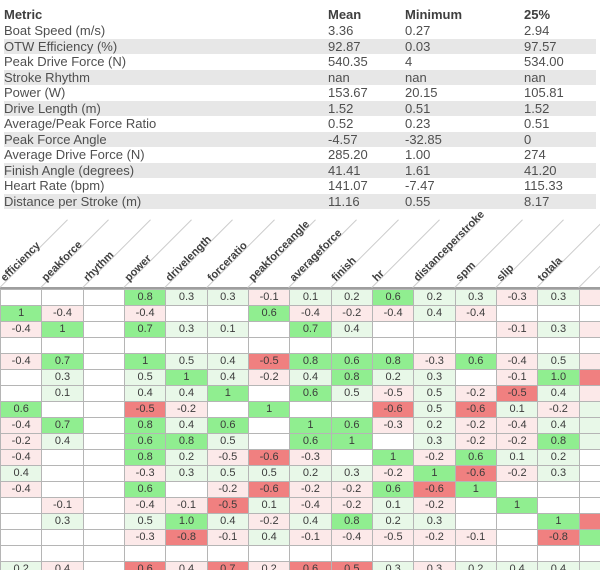  Describe the element at coordinates (348, 185) in the screenshot. I see `stats-value: 141.07` at that location.